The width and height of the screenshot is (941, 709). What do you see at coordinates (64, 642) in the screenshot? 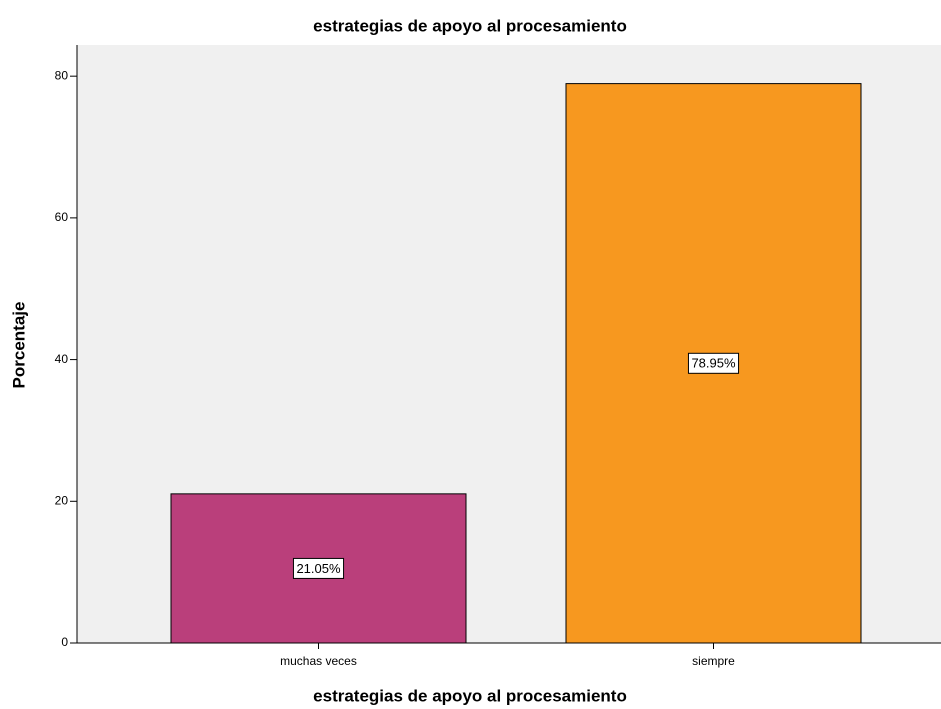
I see `y-tick-label: 0` at bounding box center [64, 642].